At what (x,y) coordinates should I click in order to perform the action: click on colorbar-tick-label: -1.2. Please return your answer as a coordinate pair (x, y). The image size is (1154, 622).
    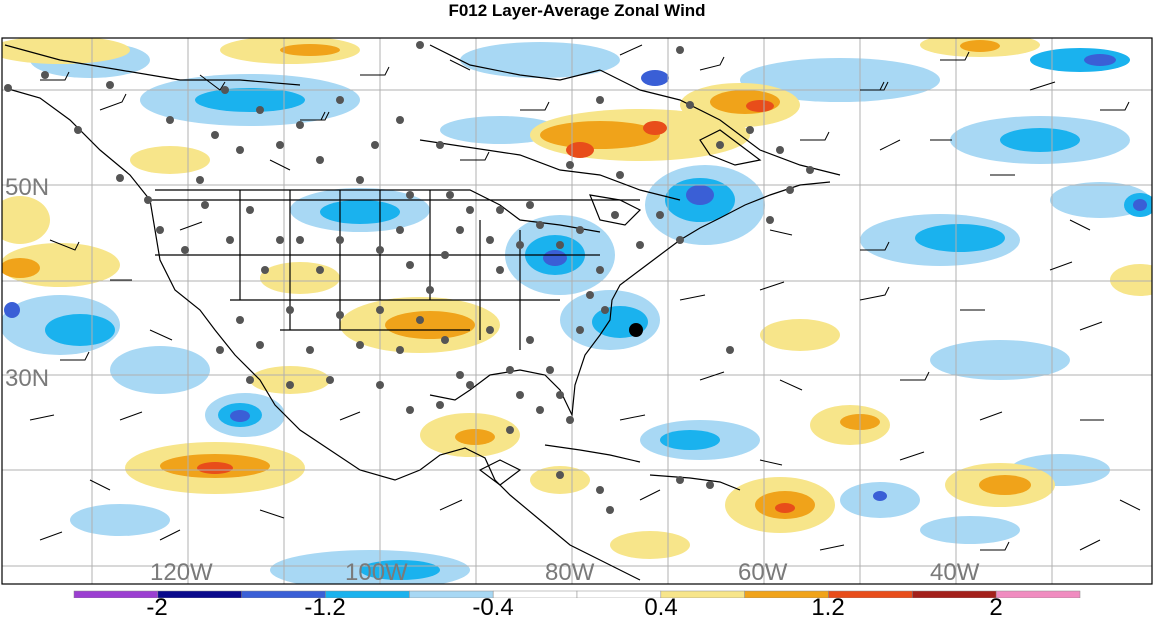
    Looking at the image, I should click on (325, 607).